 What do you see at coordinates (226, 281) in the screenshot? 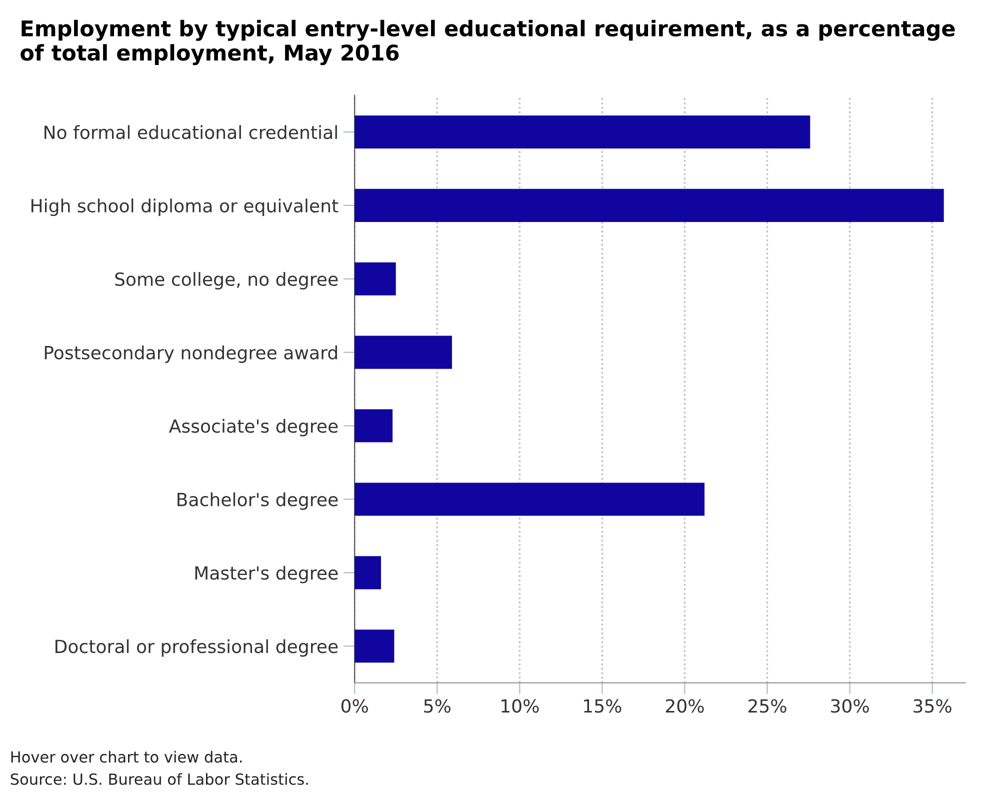
I see `y-tick-label: Some college, no degree` at bounding box center [226, 281].